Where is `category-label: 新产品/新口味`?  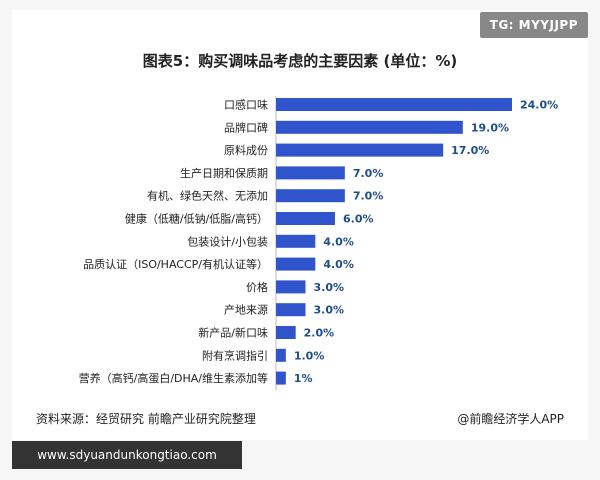
category-label: 新产品/新口味 is located at coordinates (233, 333).